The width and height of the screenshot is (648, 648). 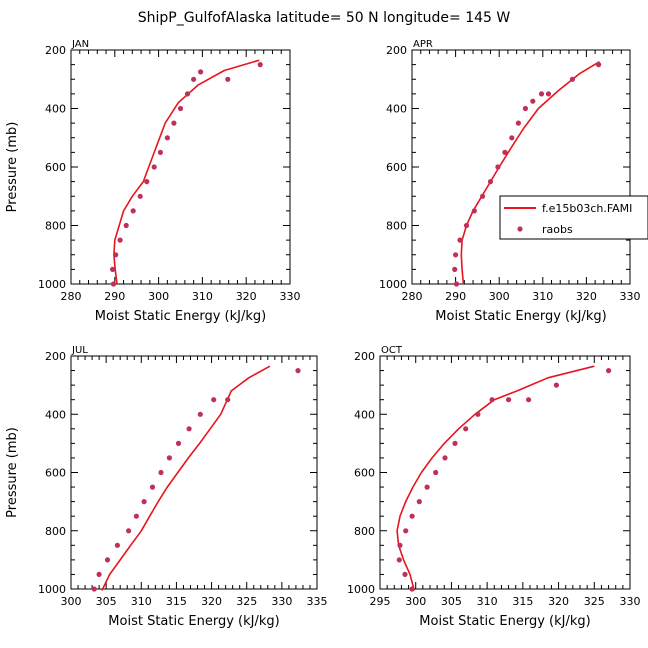 I want to click on x-tick-label: 295, so click(x=380, y=601).